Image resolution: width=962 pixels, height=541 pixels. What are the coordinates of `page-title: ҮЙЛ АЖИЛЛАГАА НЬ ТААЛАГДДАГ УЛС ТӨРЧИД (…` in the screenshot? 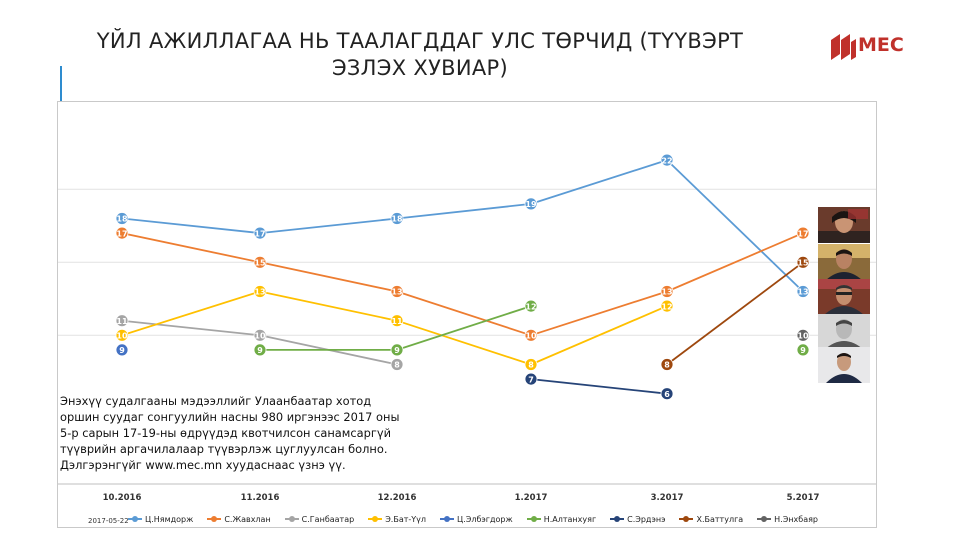 It's located at (420, 55).